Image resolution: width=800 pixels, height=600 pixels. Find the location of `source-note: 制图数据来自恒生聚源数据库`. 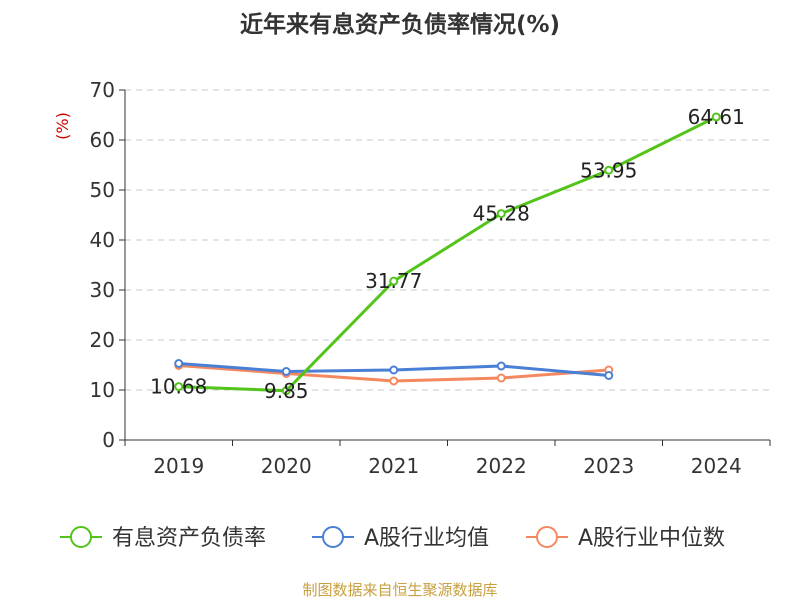

source-note: 制图数据来自恒生聚源数据库 is located at coordinates (399, 590).